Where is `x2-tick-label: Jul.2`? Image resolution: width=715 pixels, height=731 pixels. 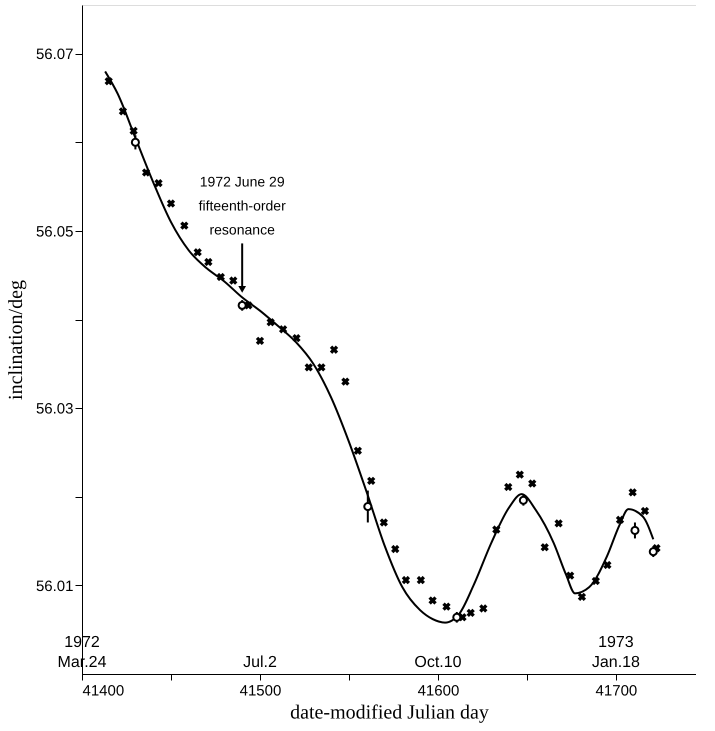 x2-tick-label: Jul.2 is located at coordinates (260, 662).